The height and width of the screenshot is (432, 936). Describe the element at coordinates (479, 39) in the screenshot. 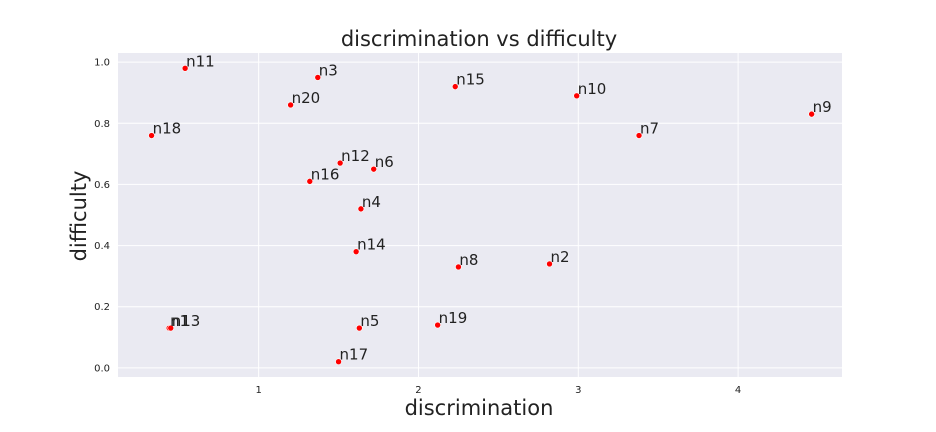

I see `chart-title: discrimination vs difficulty` at that location.